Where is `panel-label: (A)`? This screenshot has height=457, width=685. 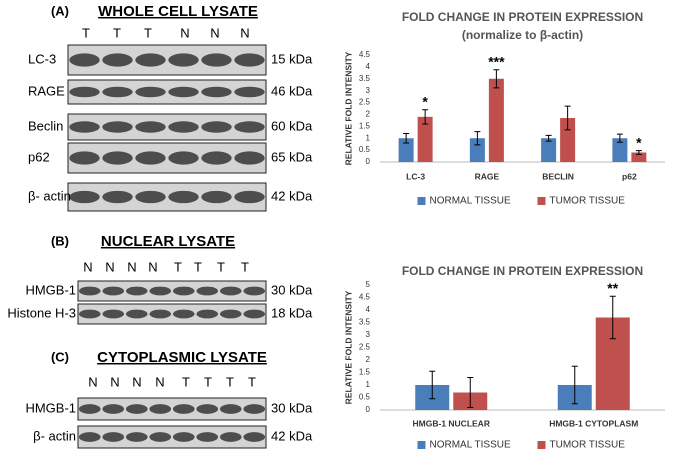 panel-label: (A) is located at coordinates (60, 10).